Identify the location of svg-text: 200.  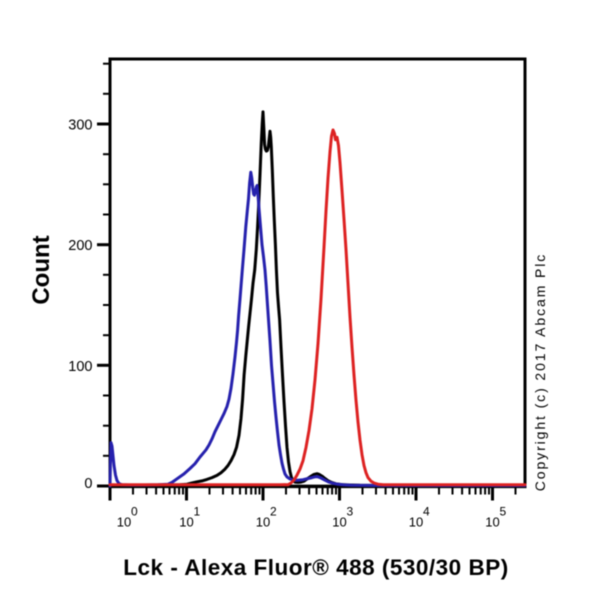
(80, 246).